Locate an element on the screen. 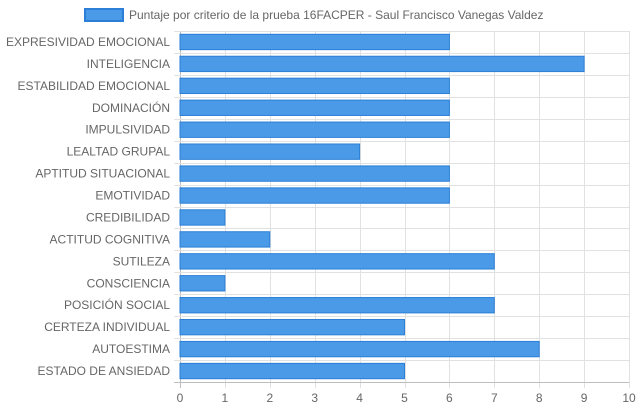 Image resolution: width=639 pixels, height=411 pixels. x-tick-label: 5 is located at coordinates (404, 398).